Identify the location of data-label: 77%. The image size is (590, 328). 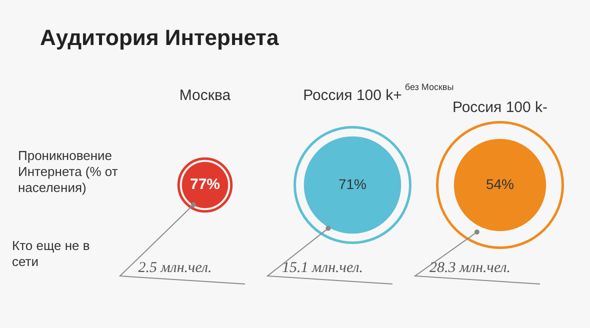
(205, 185).